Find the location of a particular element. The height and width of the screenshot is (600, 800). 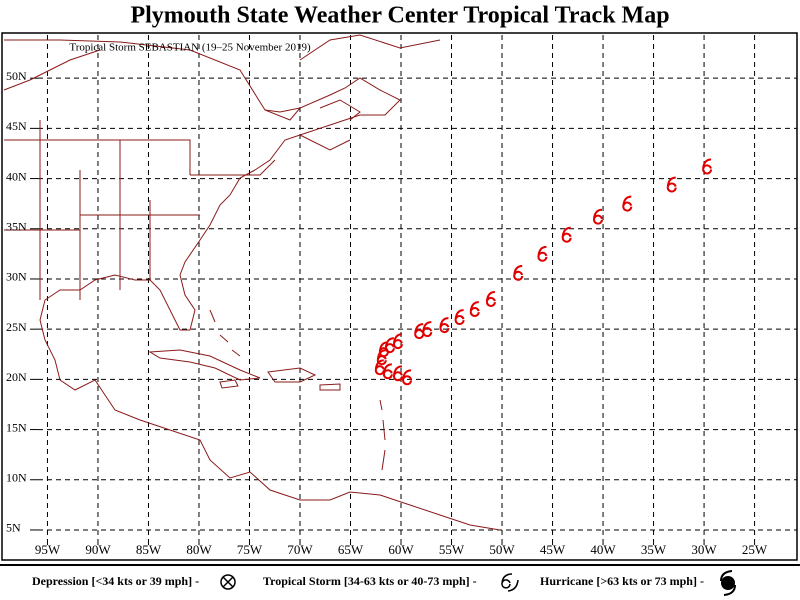

x-tick-label: 65W is located at coordinates (351, 549).